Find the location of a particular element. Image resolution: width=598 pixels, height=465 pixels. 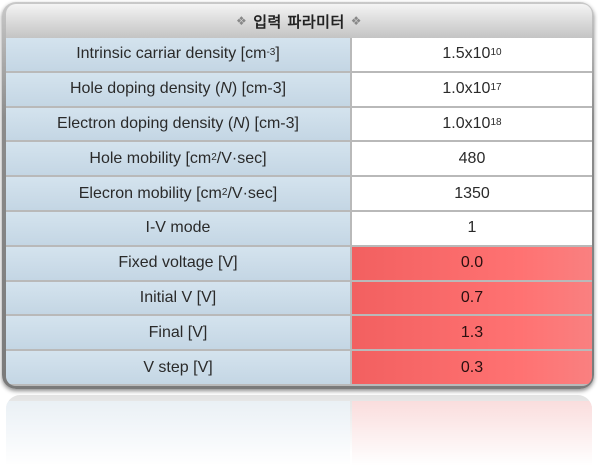

parameter-label: V step [V] is located at coordinates (178, 367).